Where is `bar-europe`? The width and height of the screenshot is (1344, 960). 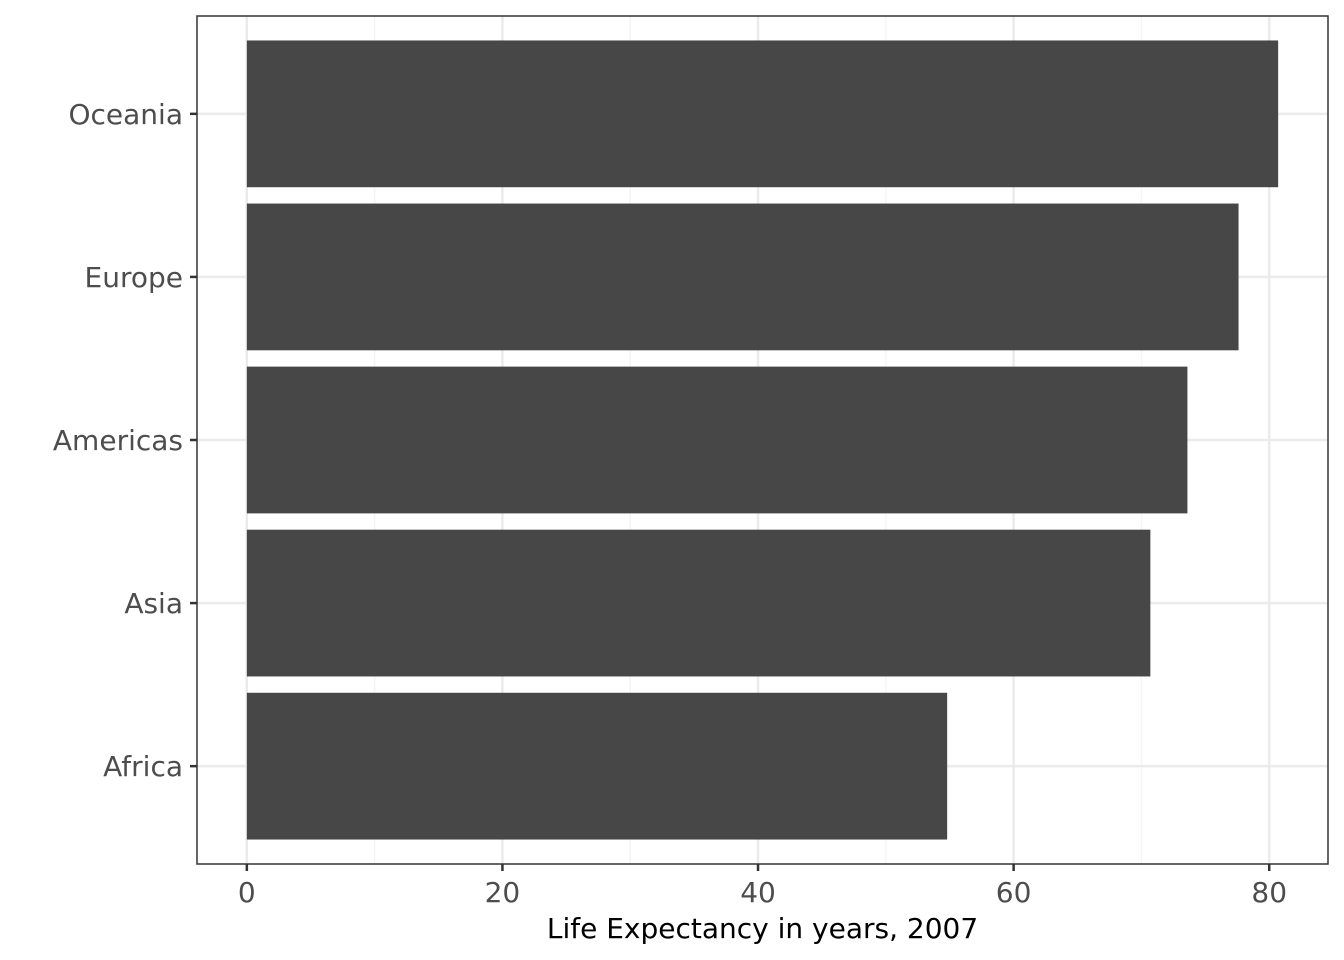
bar-europe is located at coordinates (742, 277).